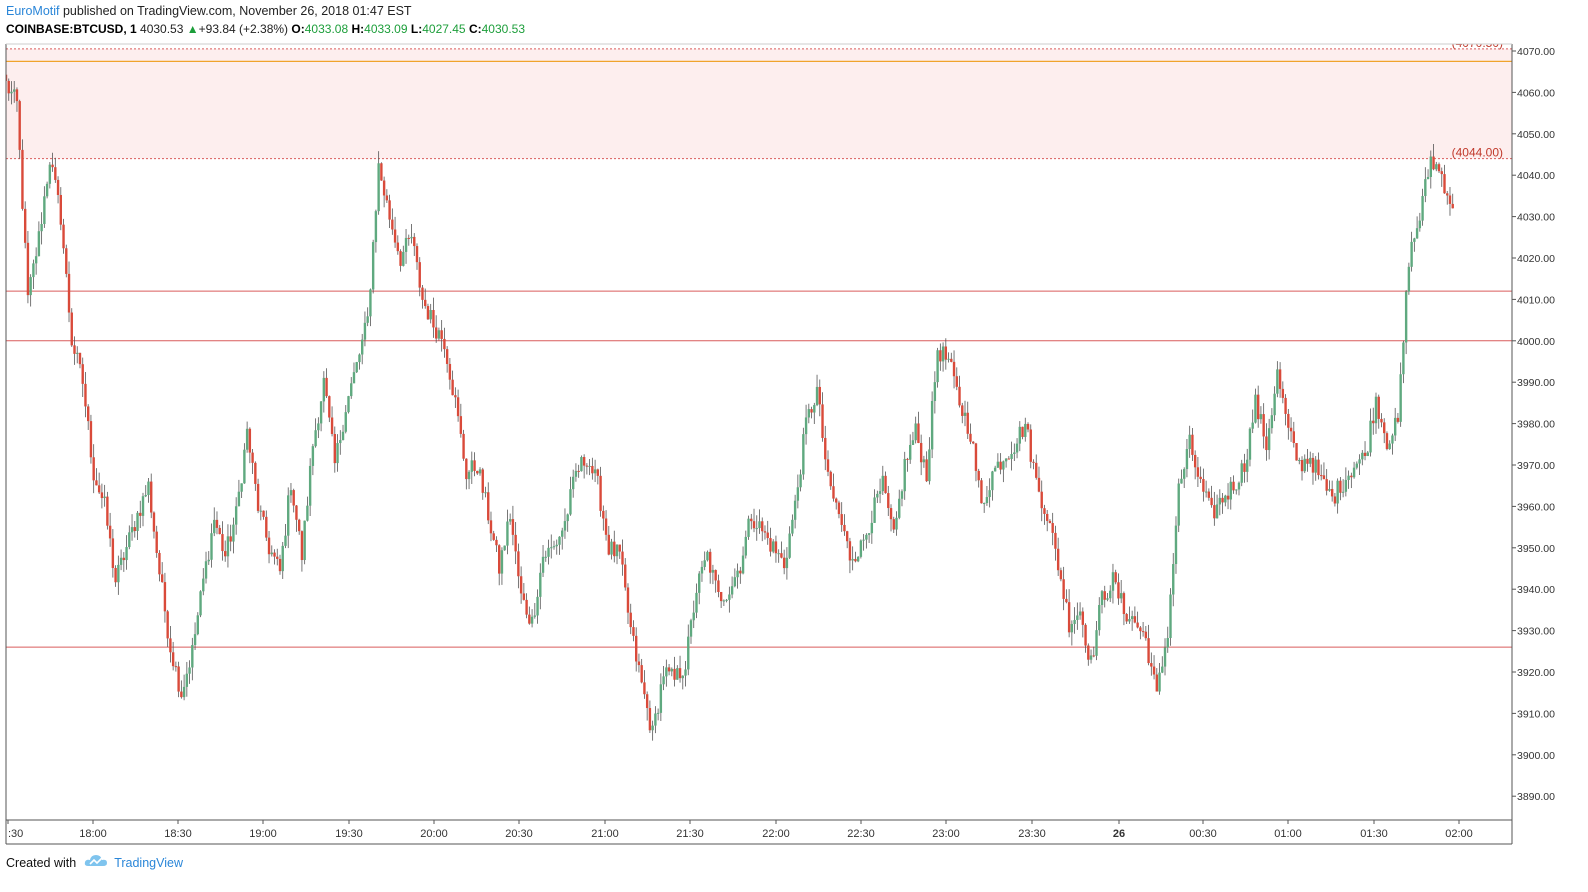  Describe the element at coordinates (96, 862) in the screenshot. I see `tradingview-cloud-icon` at that location.